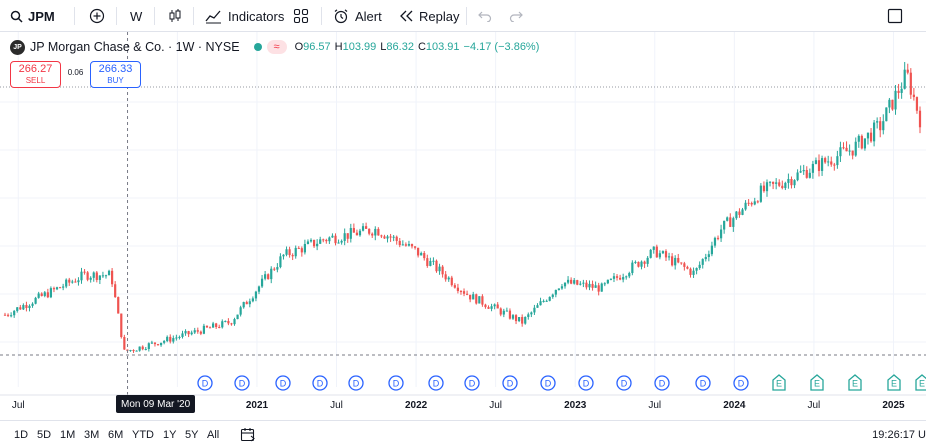 This screenshot has width=926, height=448. What do you see at coordinates (21, 435) in the screenshot?
I see `range-button-1d: 1D` at bounding box center [21, 435].